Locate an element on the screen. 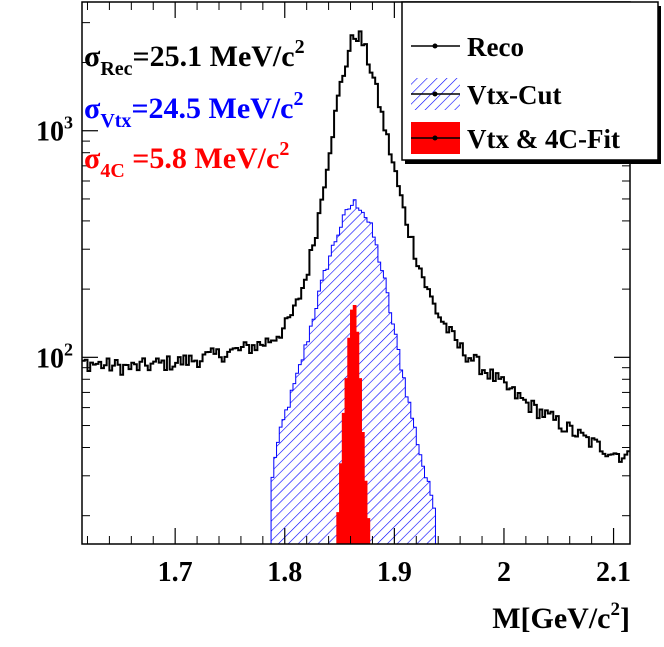 The width and height of the screenshot is (664, 647). legend: Reco Vtx-Cut Vtx & 4C-Fit is located at coordinates (531, 82).